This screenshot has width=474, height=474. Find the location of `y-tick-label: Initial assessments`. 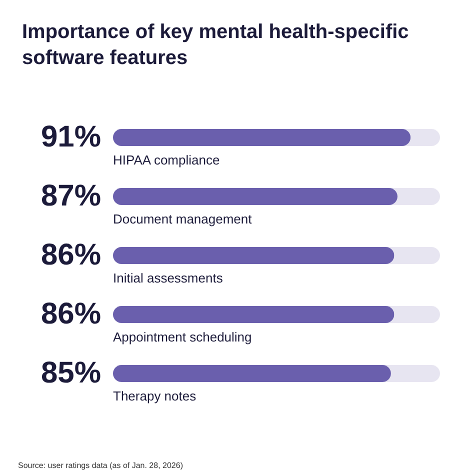

y-tick-label: Initial assessments is located at coordinates (168, 278).